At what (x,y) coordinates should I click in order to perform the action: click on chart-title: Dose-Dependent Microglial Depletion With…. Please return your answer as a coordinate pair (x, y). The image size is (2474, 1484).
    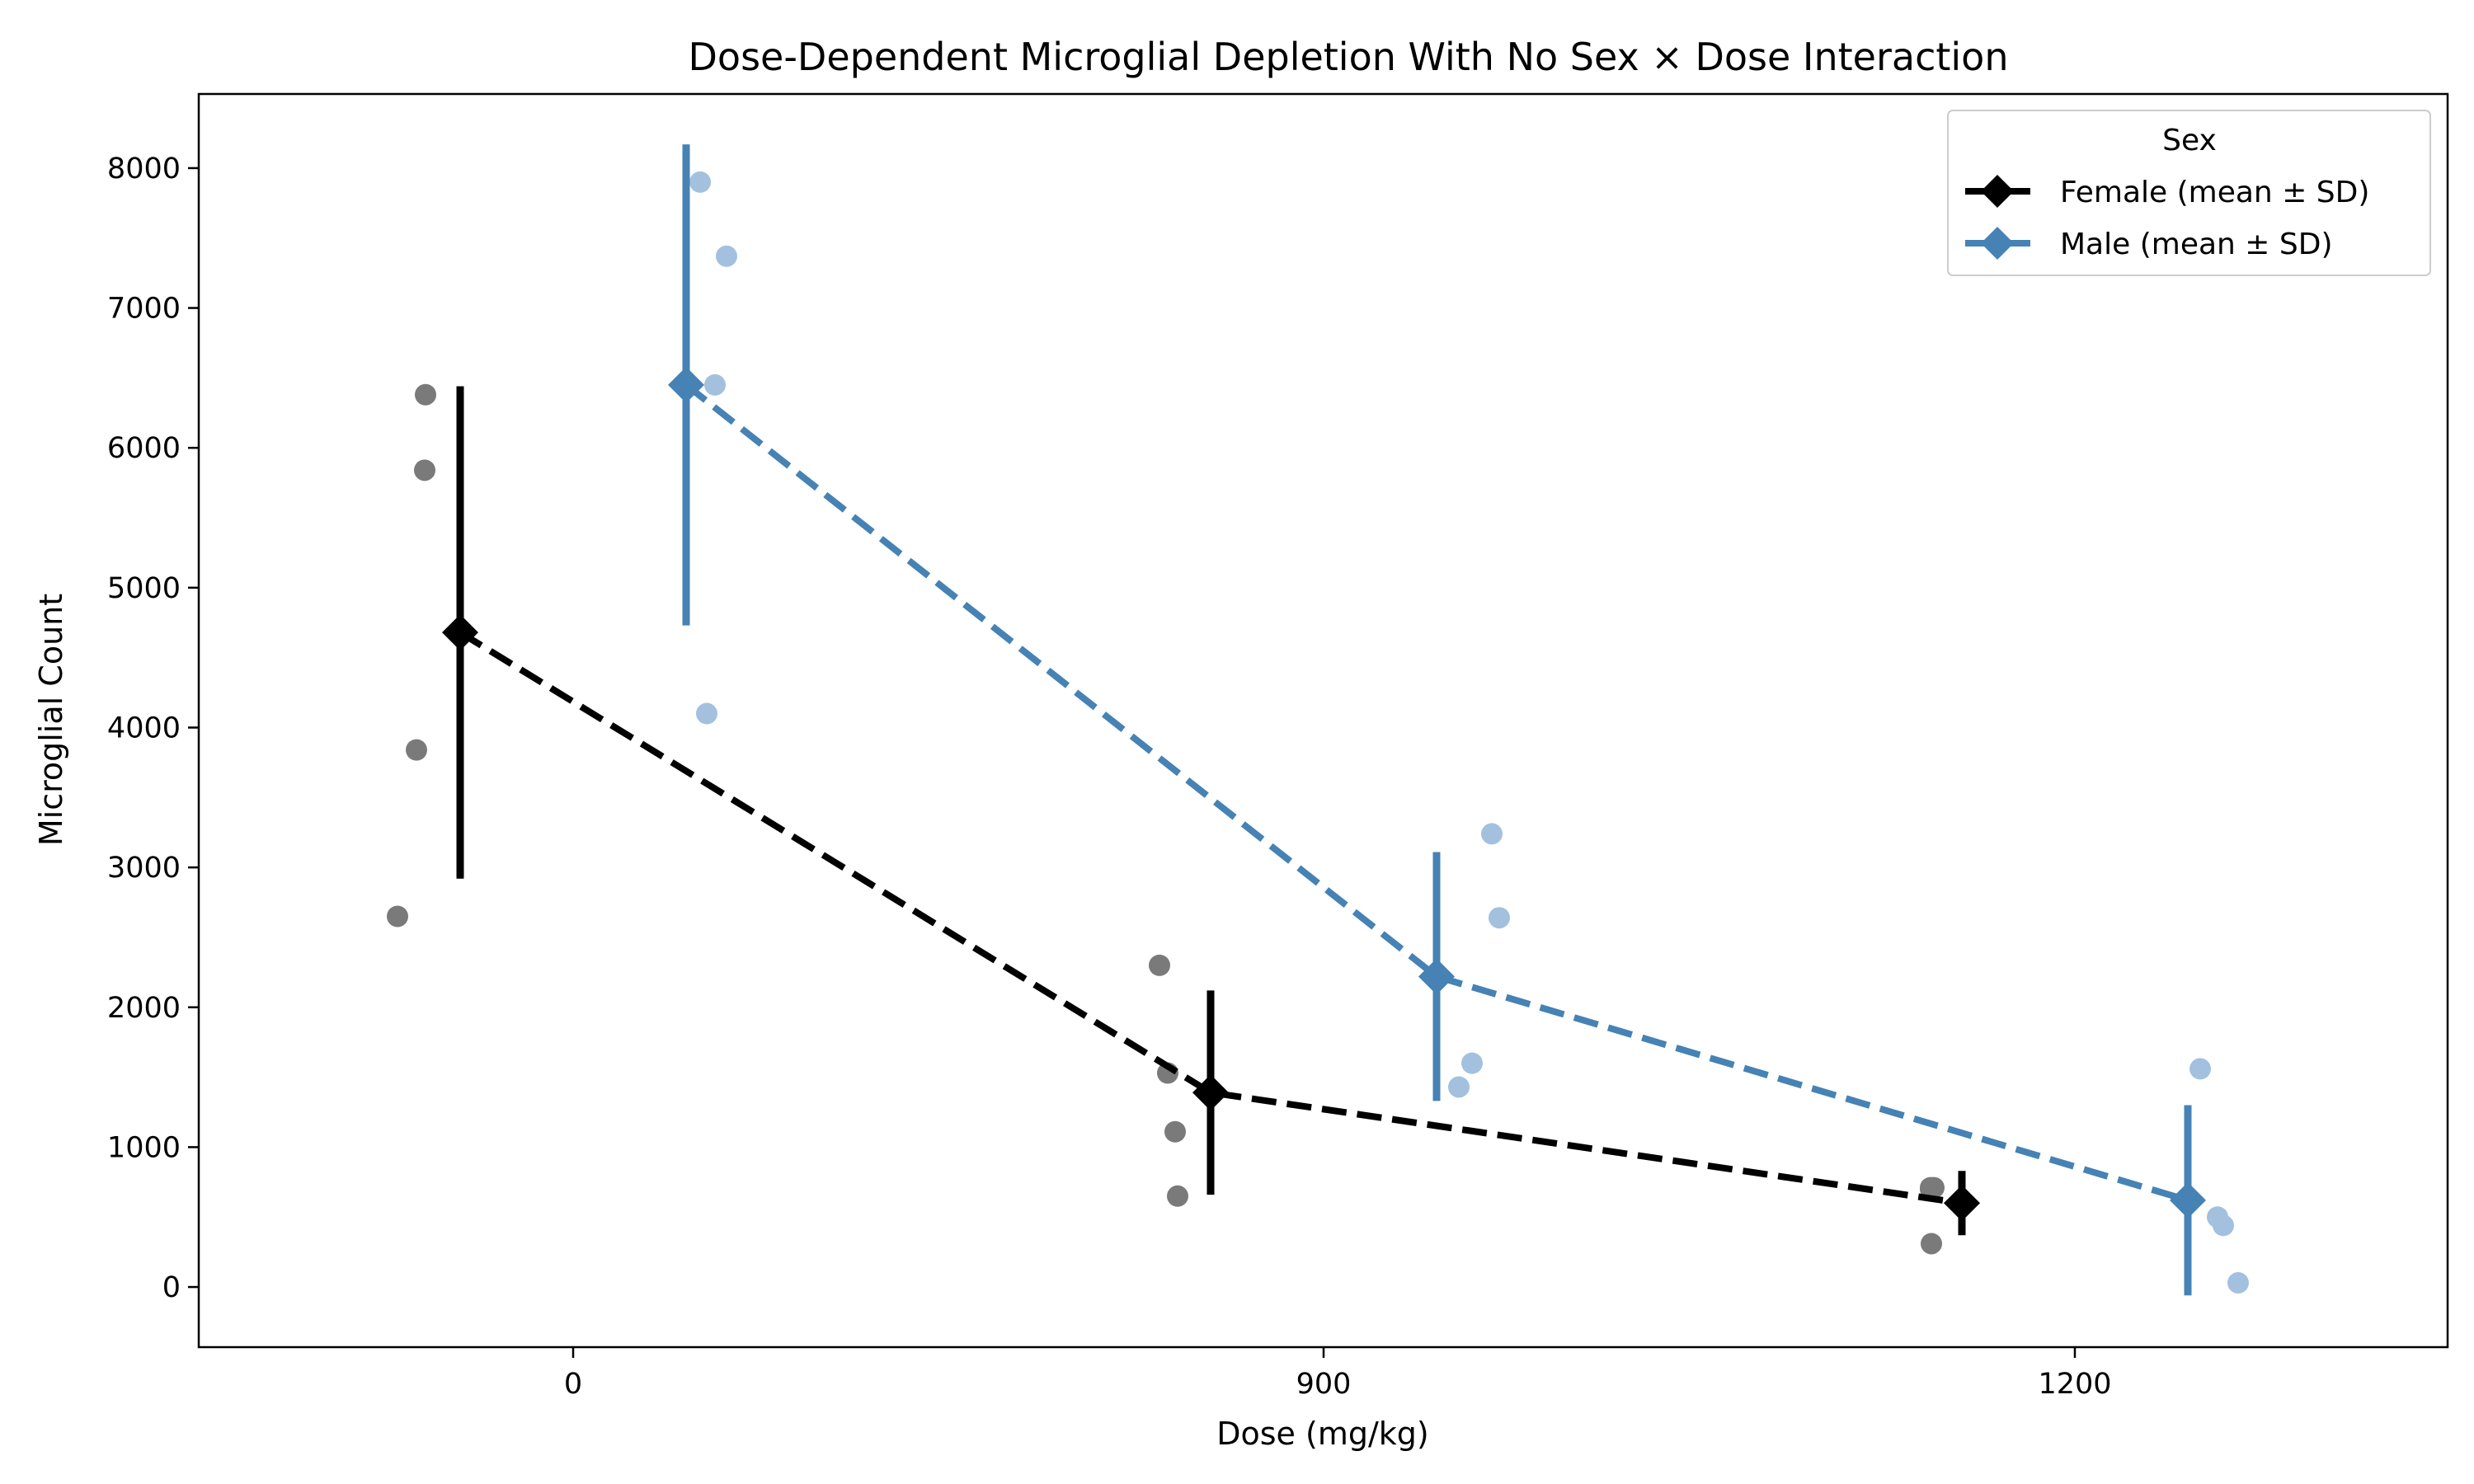
    Looking at the image, I should click on (1349, 57).